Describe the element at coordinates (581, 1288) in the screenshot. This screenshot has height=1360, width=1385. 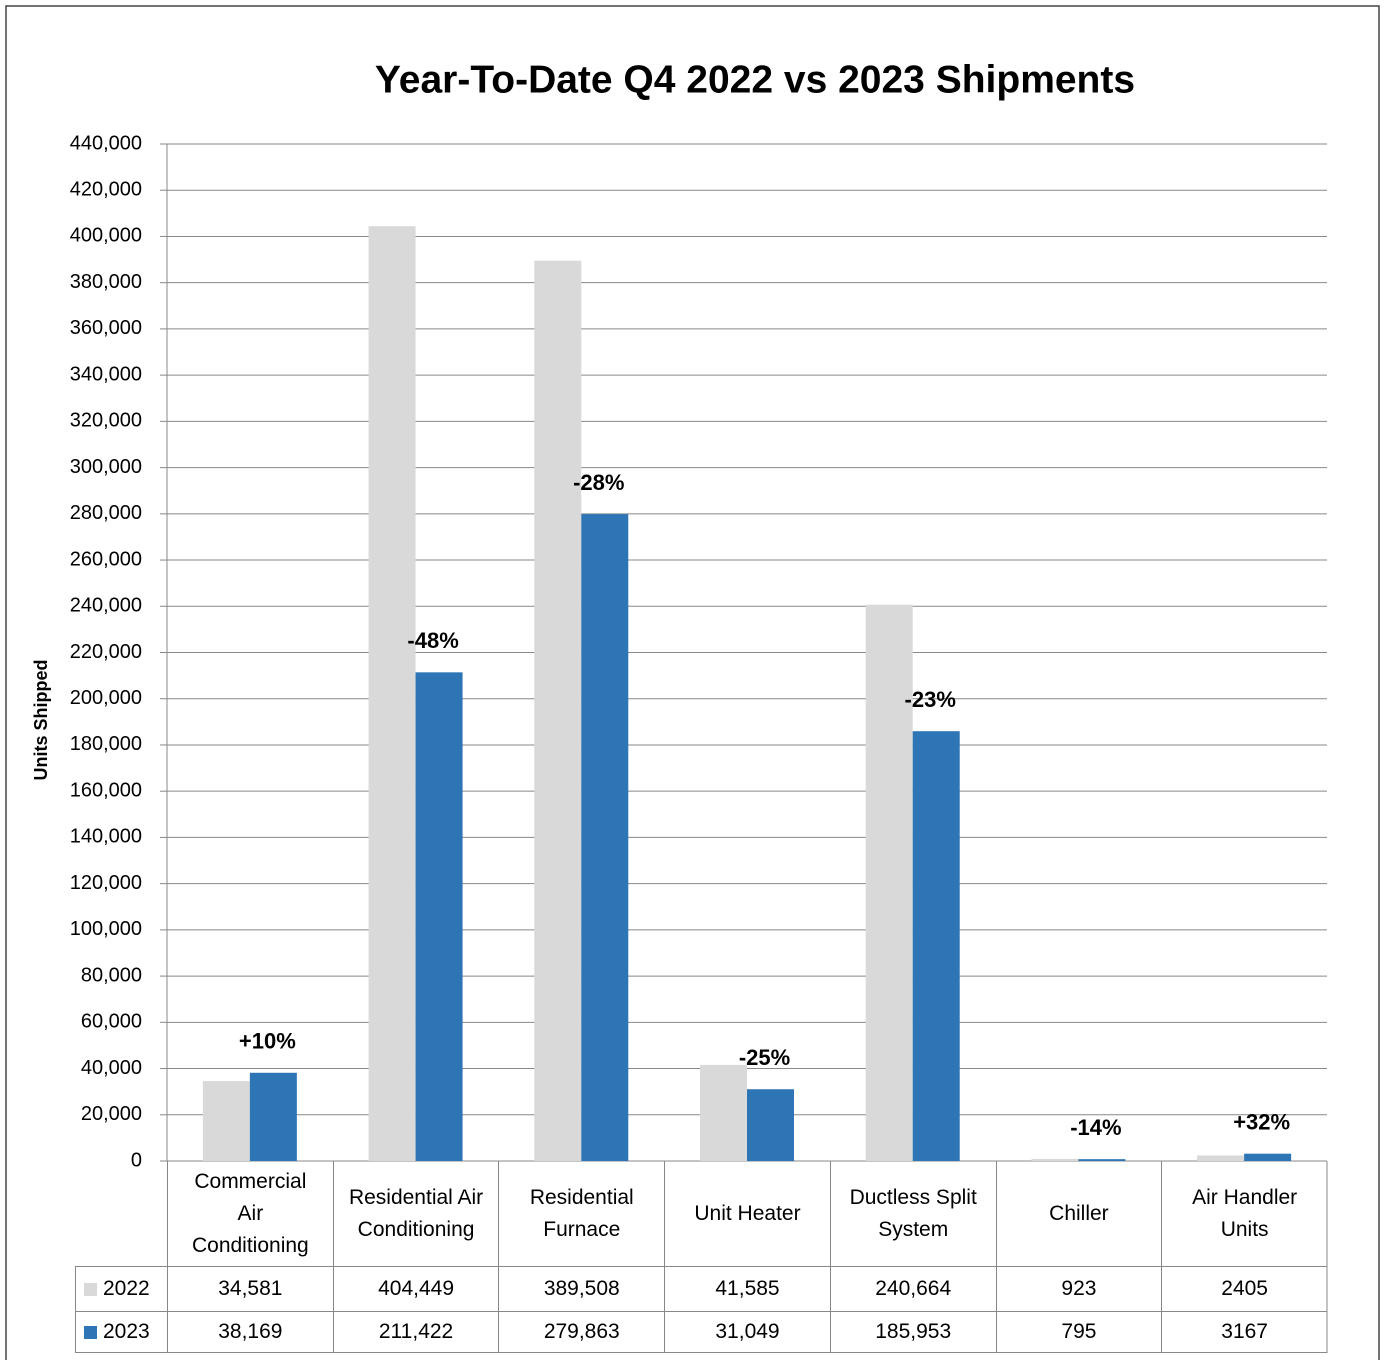
I see `table-value: 389,508` at that location.